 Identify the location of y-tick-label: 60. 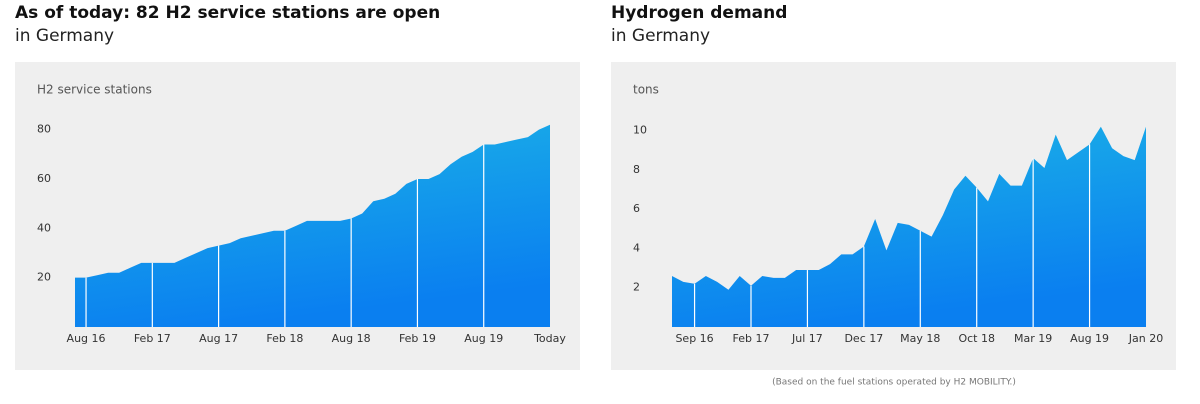
(44, 178).